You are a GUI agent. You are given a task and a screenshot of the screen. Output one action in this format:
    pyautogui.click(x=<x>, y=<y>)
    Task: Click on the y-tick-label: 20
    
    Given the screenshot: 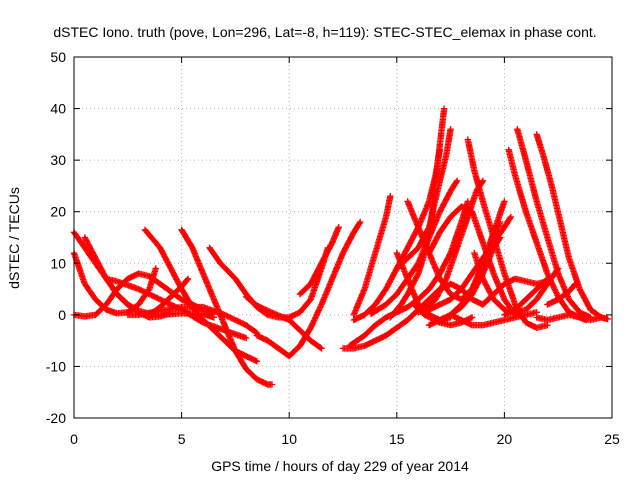 What is the action you would take?
    pyautogui.click(x=58, y=212)
    